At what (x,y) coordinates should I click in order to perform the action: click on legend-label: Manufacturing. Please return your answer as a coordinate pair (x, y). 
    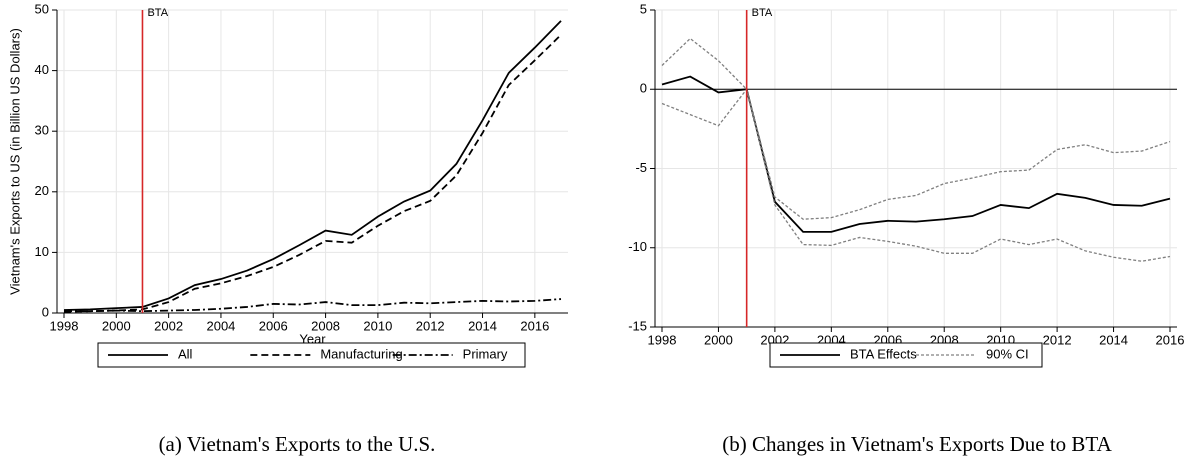
    Looking at the image, I should click on (361, 353).